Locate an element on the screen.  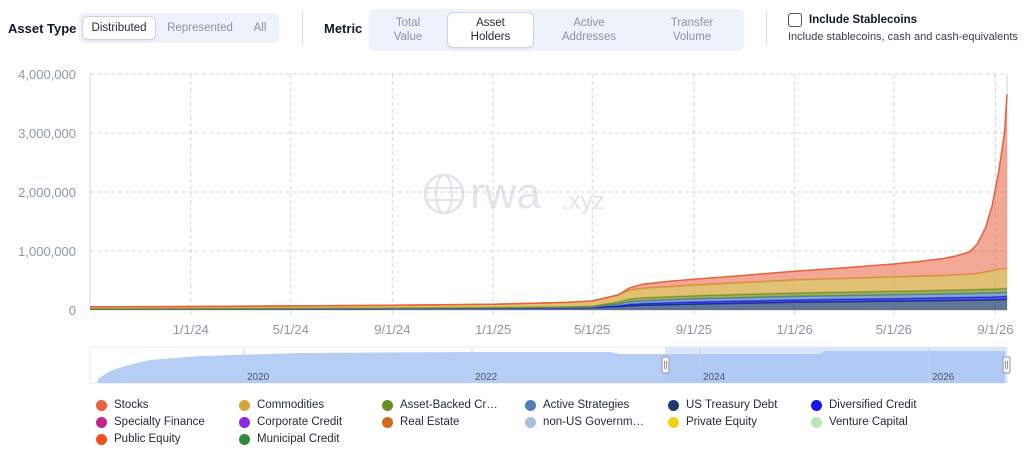
asset-type-distributed-button: Distributed is located at coordinates (119, 28).